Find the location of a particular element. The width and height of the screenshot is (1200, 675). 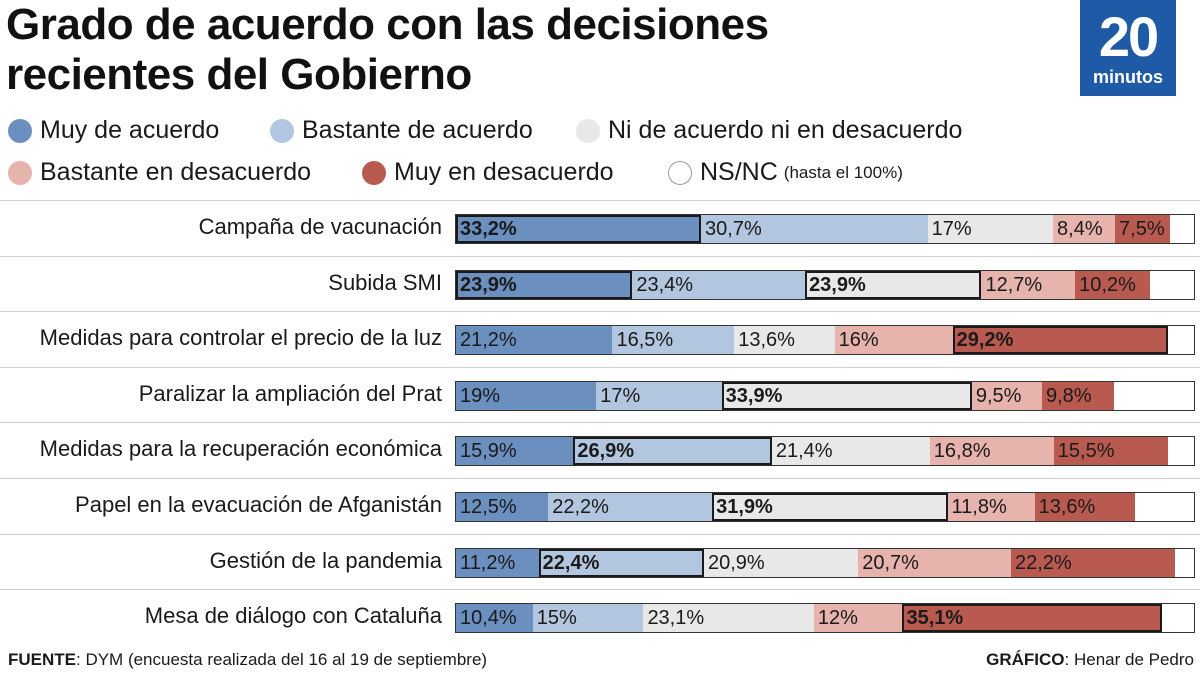

seg-bastante-desacuerdo: 16% is located at coordinates (893, 340).